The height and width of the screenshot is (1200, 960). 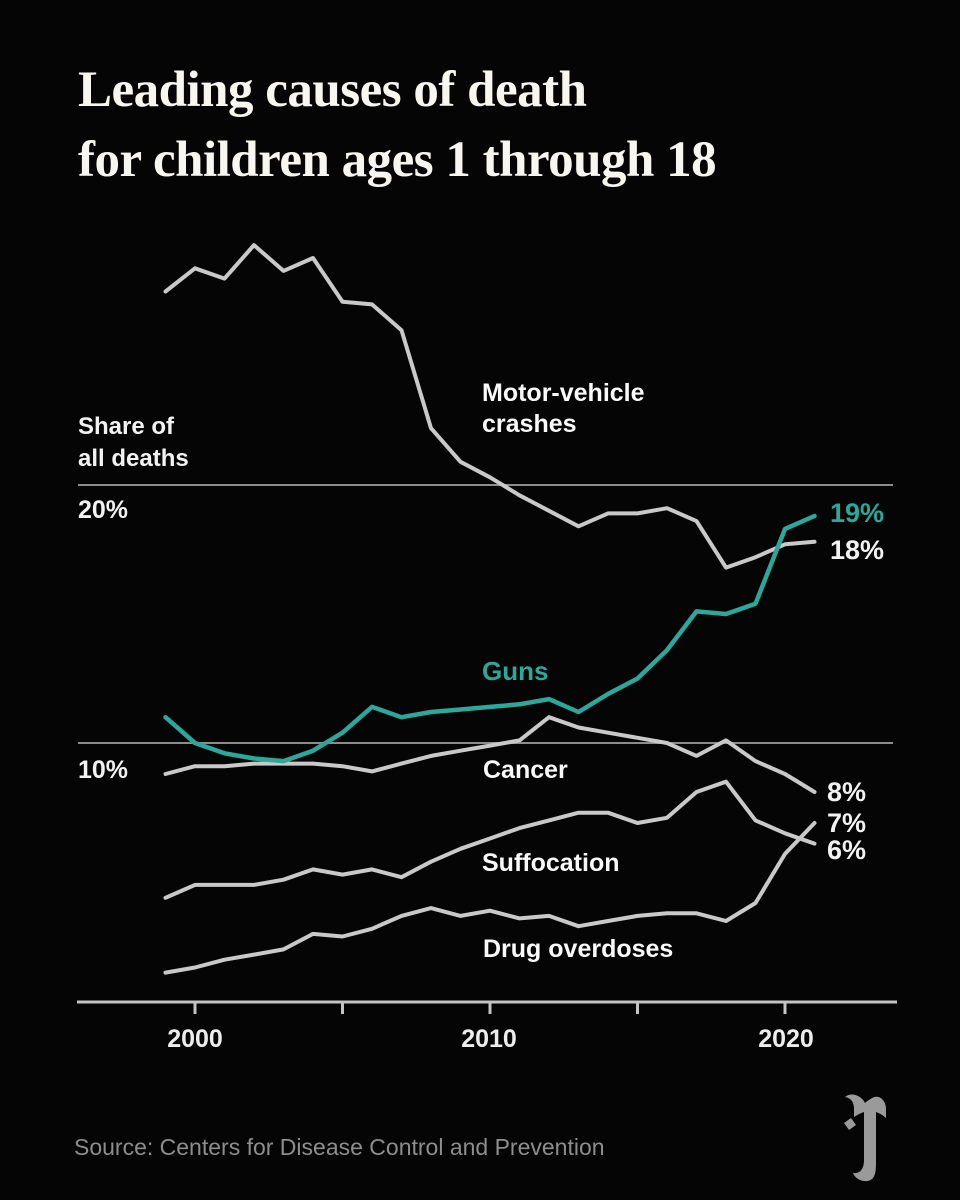 What do you see at coordinates (847, 792) in the screenshot?
I see `end-value-cancer: 8%` at bounding box center [847, 792].